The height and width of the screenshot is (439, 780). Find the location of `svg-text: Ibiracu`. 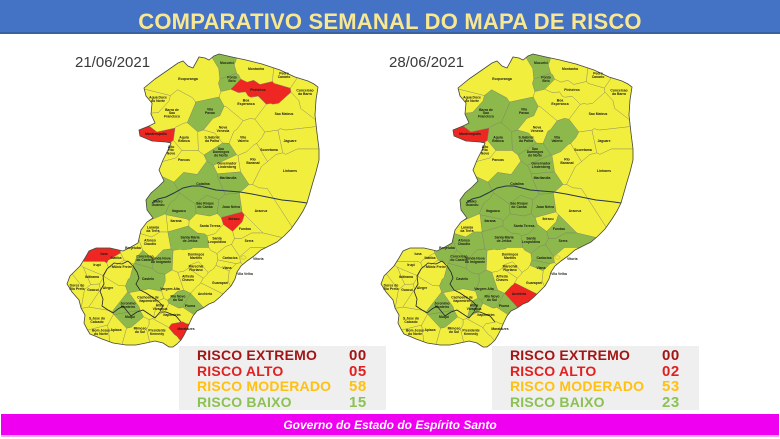

svg-text: Ibiracu is located at coordinates (547, 219).